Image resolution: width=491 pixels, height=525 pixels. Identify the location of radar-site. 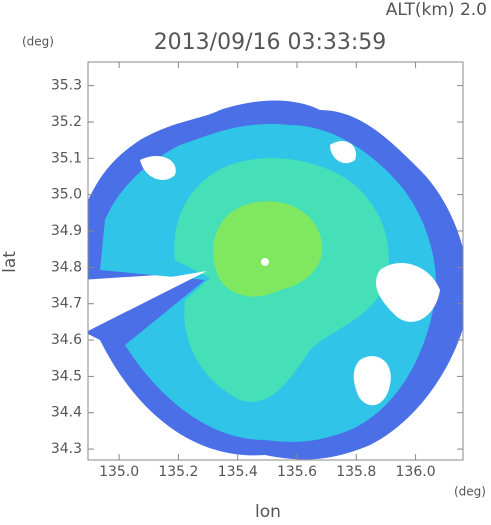
(265, 262).